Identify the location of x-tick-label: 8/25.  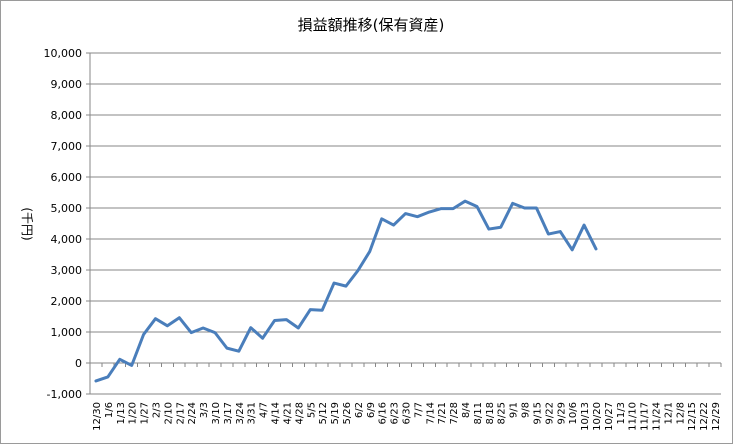
(502, 413).